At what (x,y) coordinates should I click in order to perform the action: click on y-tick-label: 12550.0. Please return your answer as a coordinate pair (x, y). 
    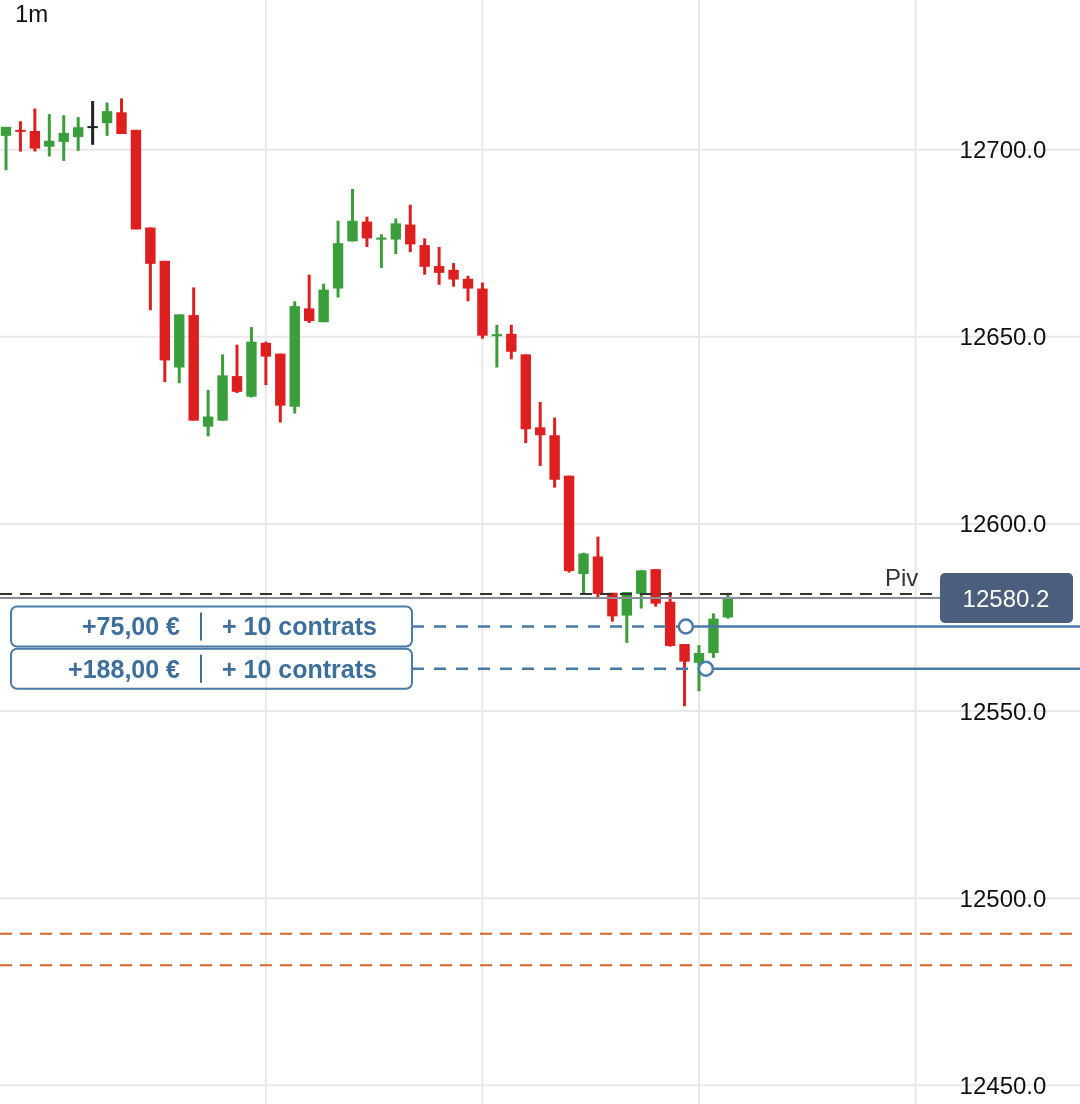
    Looking at the image, I should click on (1003, 711).